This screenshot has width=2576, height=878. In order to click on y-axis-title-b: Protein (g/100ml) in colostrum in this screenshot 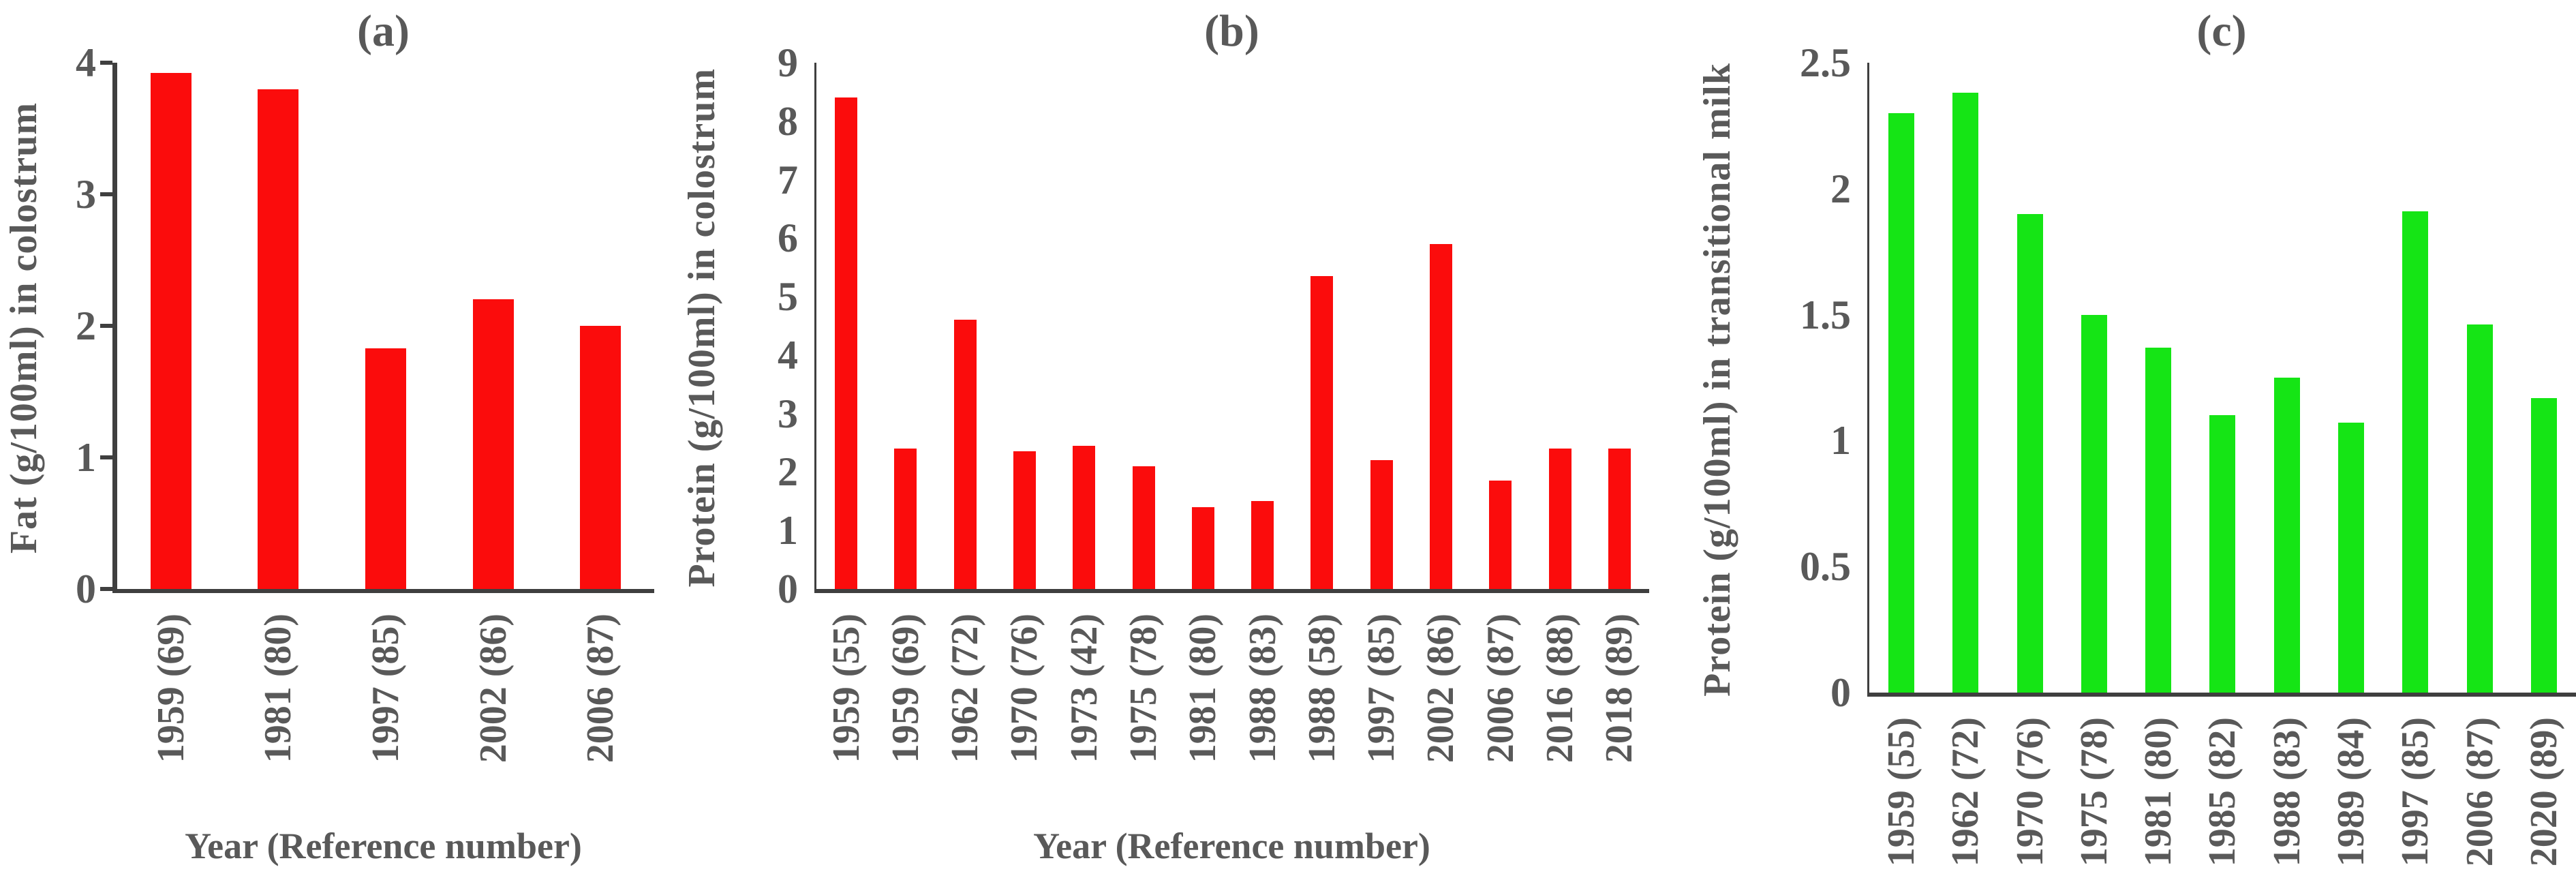, I will do `click(702, 328)`.